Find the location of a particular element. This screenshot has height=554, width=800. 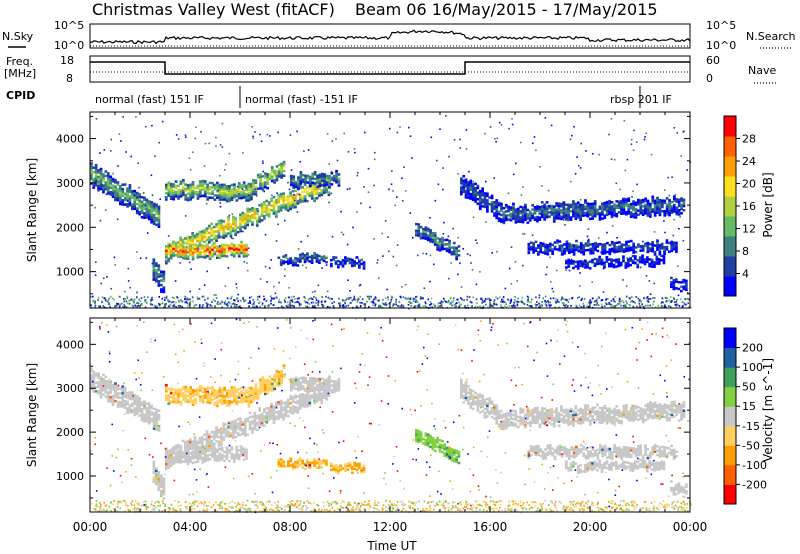

power-ytick-label: 3000 is located at coordinates (70, 183).